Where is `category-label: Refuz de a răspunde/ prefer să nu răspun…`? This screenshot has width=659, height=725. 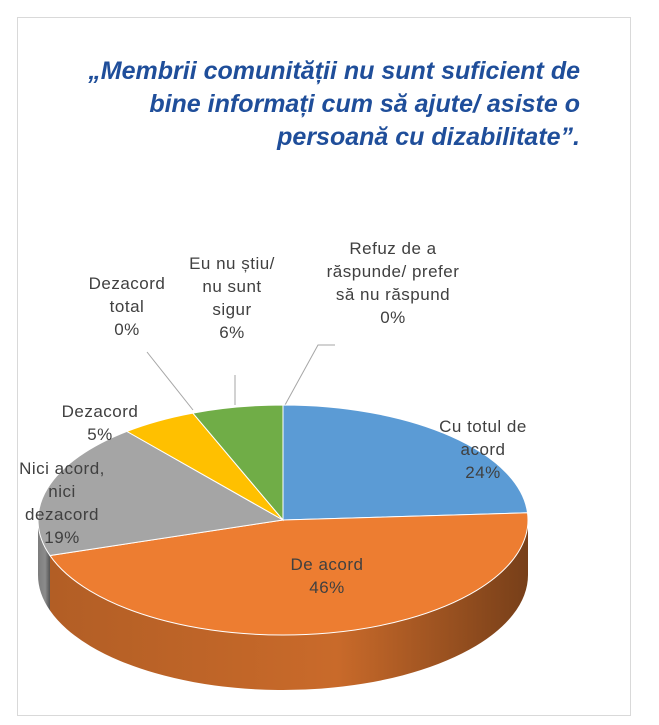
category-label: Refuz de a răspunde/ prefer să nu răspun… is located at coordinates (393, 271).